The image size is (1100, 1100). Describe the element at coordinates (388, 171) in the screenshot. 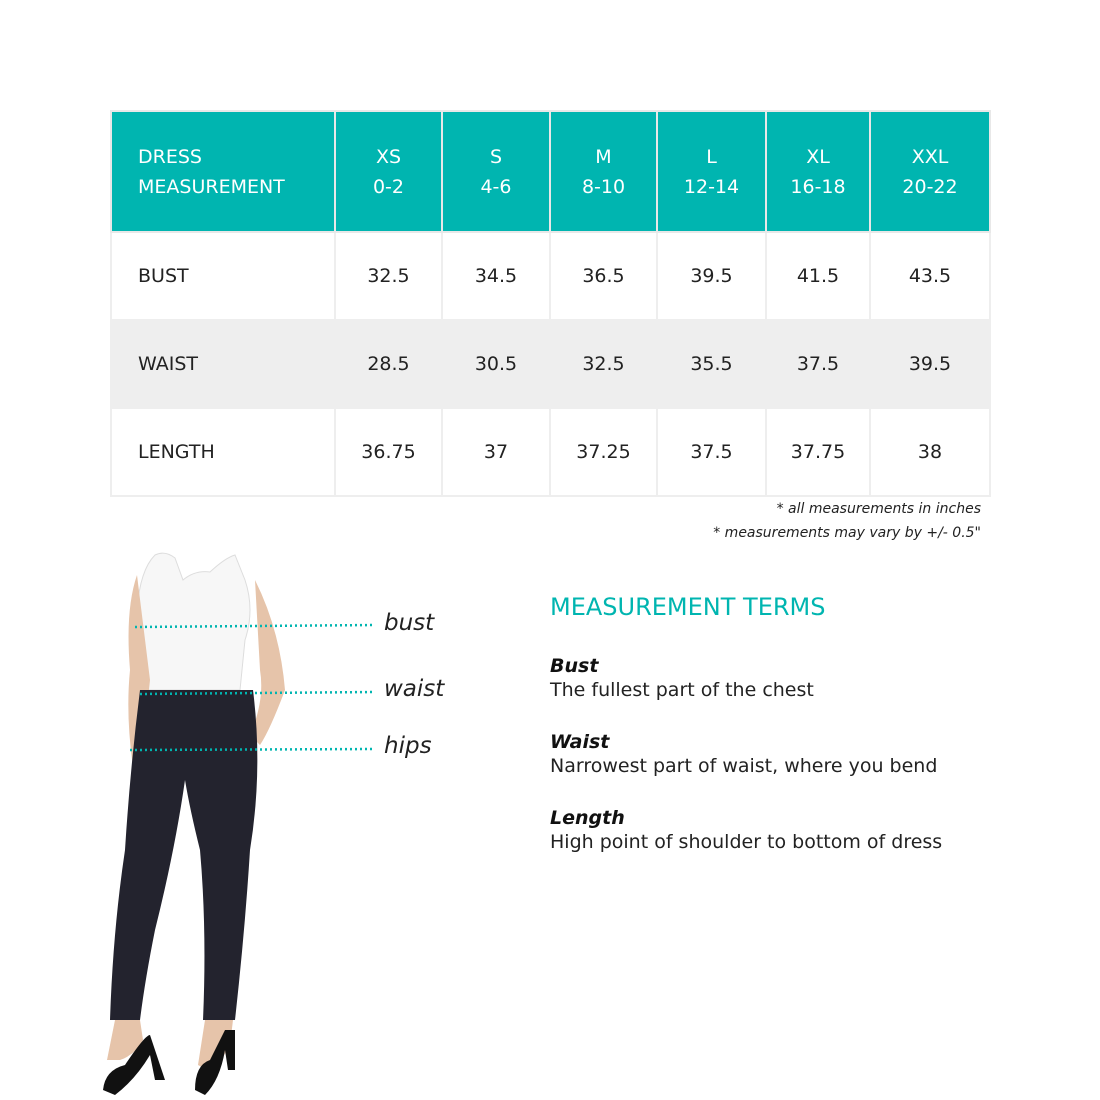

I see `header-size-xs: XS 0-2` at that location.